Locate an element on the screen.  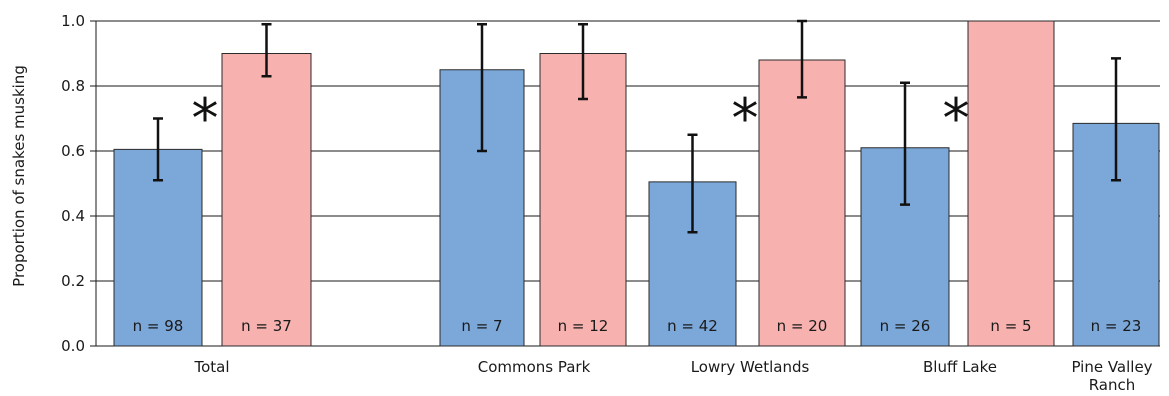
y-tick-label: 0.6 is located at coordinates (73, 151).